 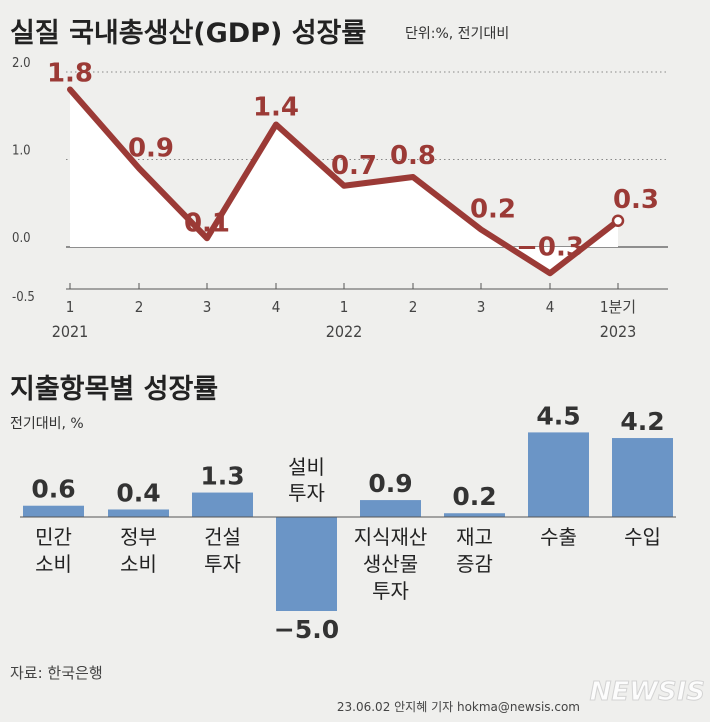 I want to click on line-chart-unit: 단위:%, 전기대비, so click(x=457, y=34).